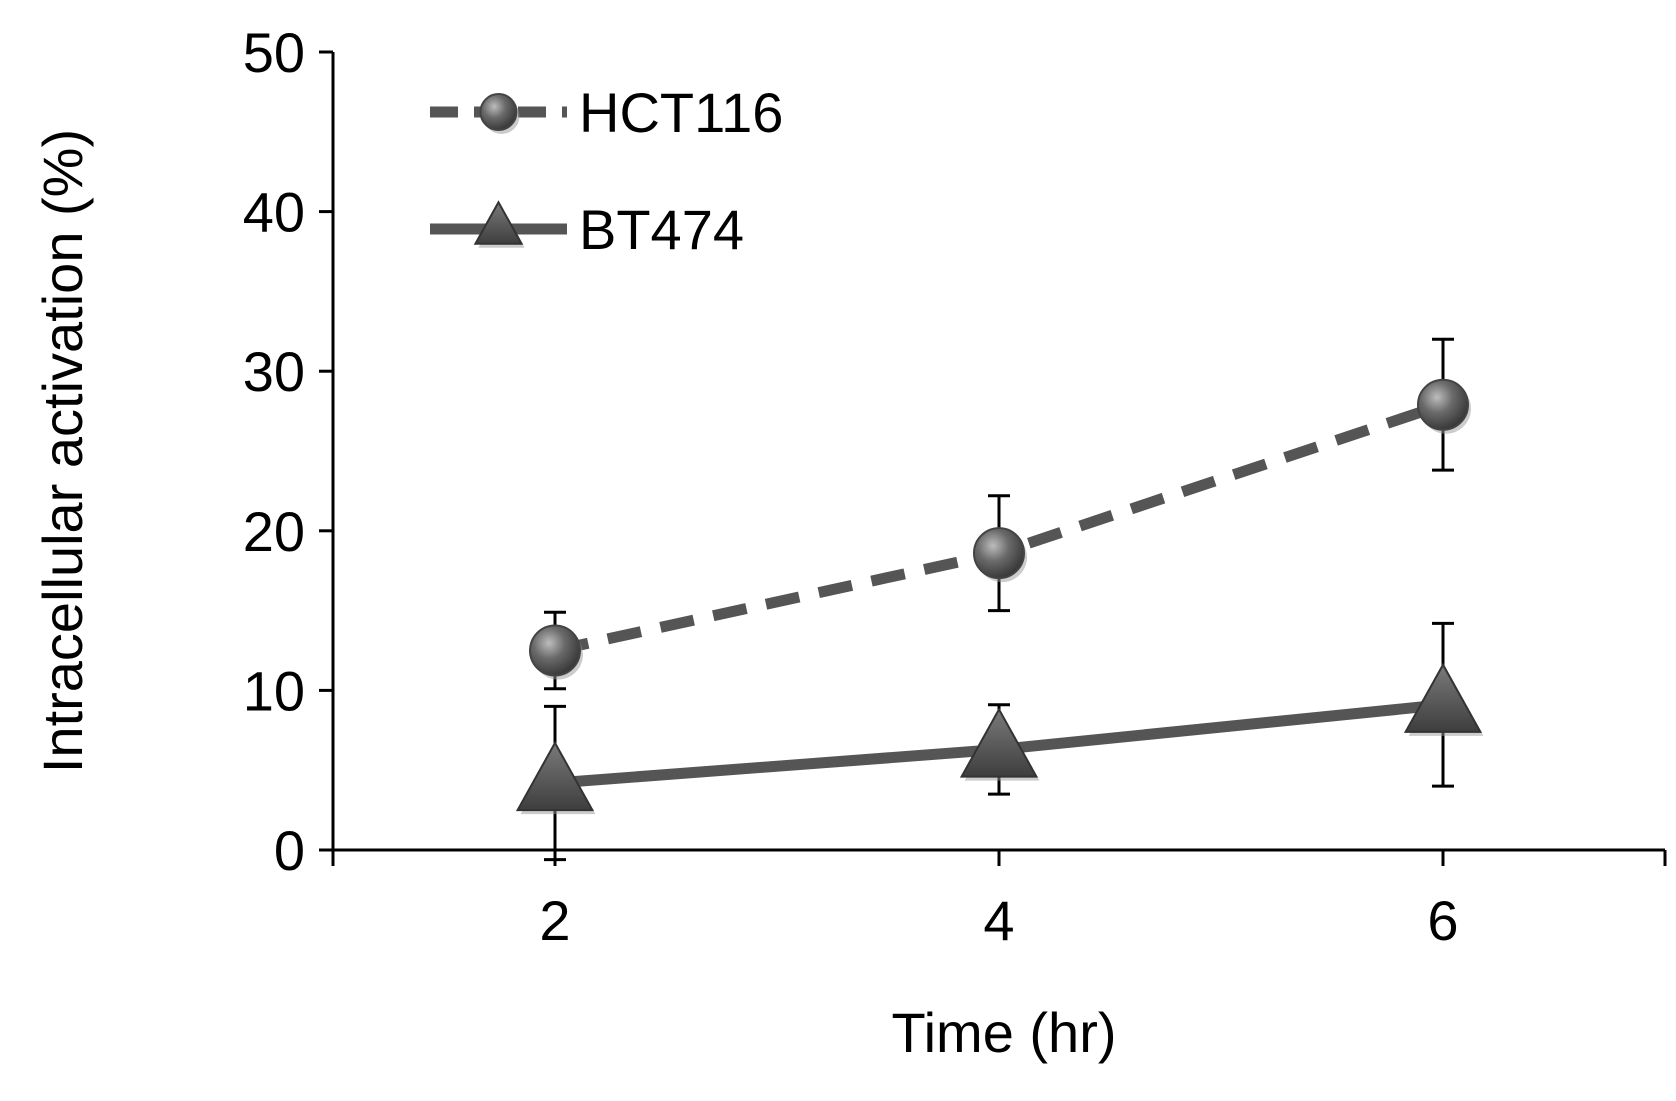  Describe the element at coordinates (274, 212) in the screenshot. I see `y-tick-label: 40` at that location.